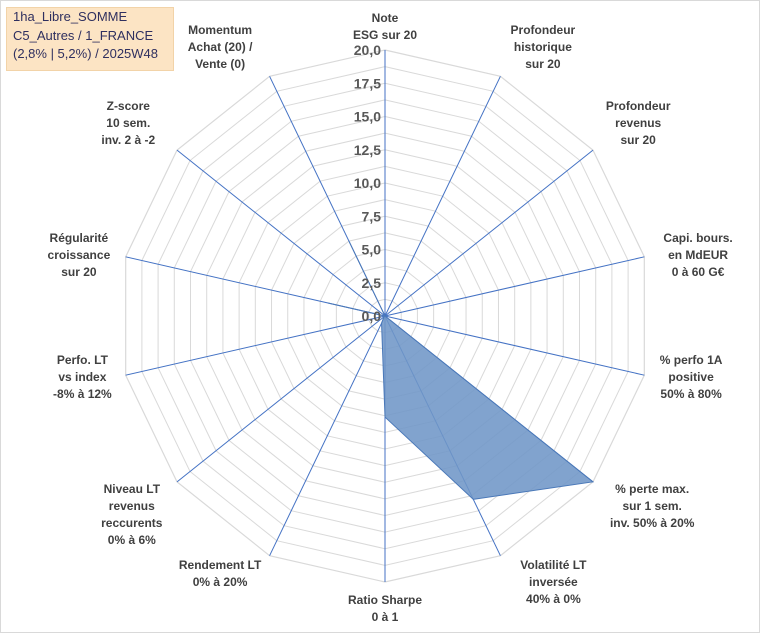 This screenshot has width=760, height=633. I want to click on axis-label-line: 40% à 0%, so click(553, 598).